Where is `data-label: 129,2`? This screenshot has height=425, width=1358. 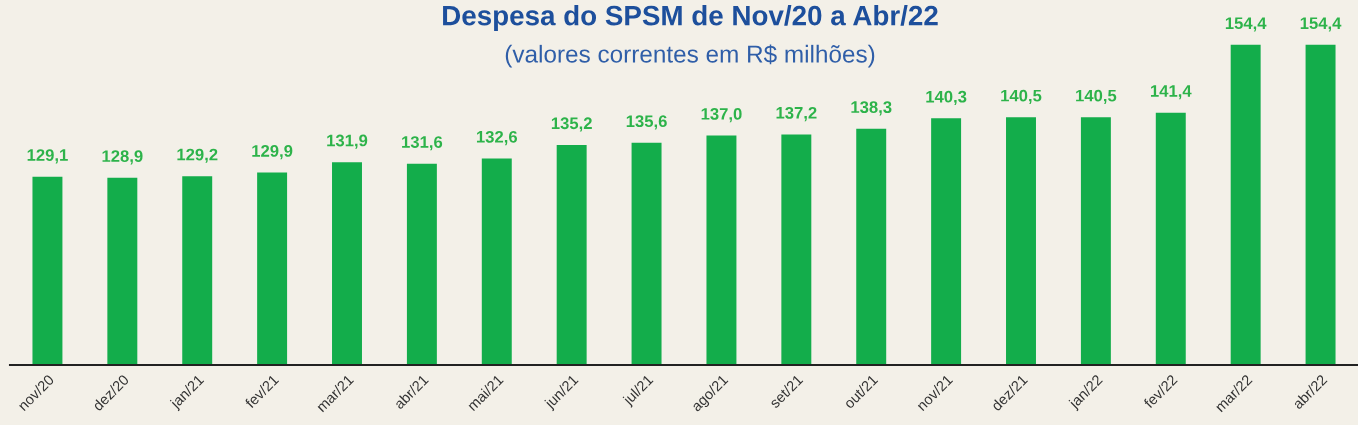
data-label: 129,2 is located at coordinates (197, 155).